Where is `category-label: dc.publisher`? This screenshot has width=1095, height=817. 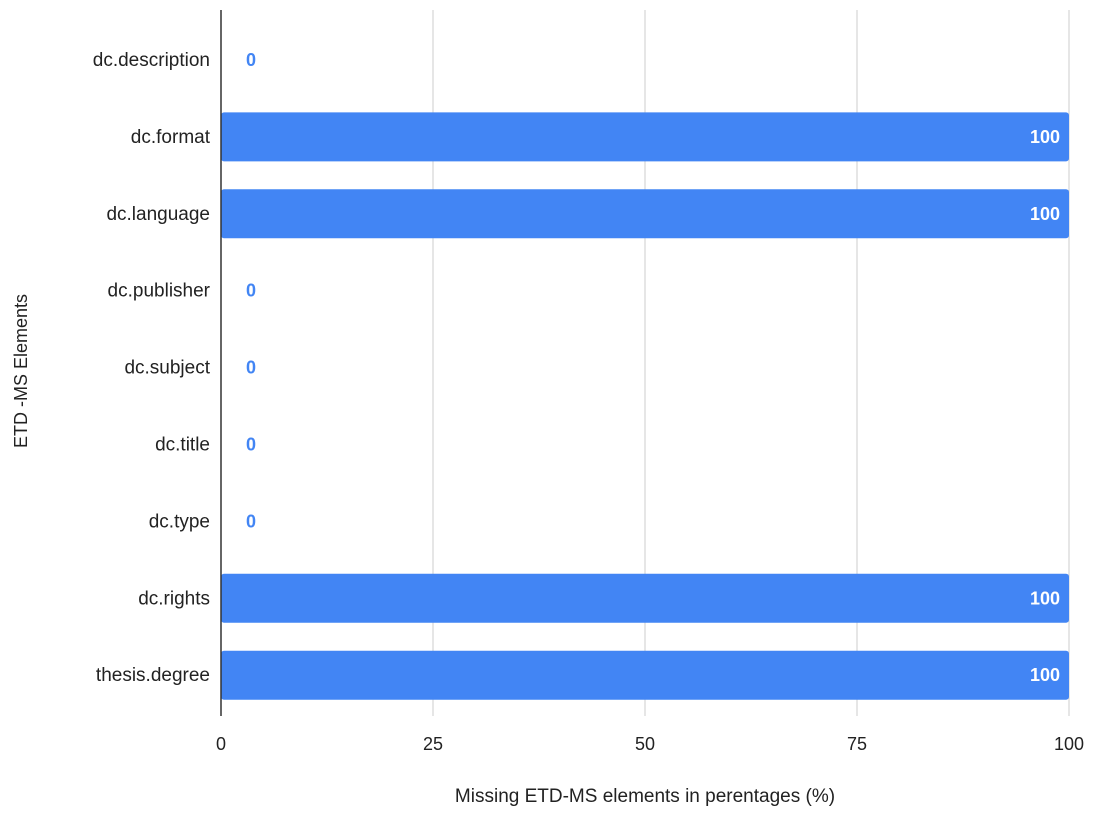
category-label: dc.publisher is located at coordinates (159, 291).